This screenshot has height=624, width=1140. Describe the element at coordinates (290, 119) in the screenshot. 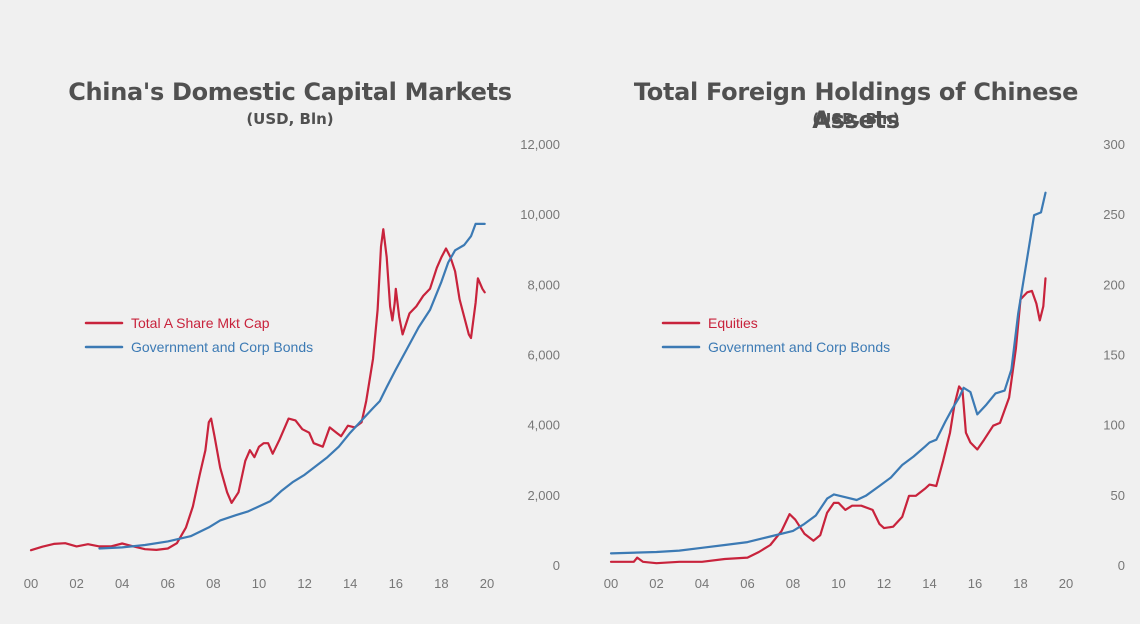

I see `left-chart-subtitle: (USD, Bln)` at that location.